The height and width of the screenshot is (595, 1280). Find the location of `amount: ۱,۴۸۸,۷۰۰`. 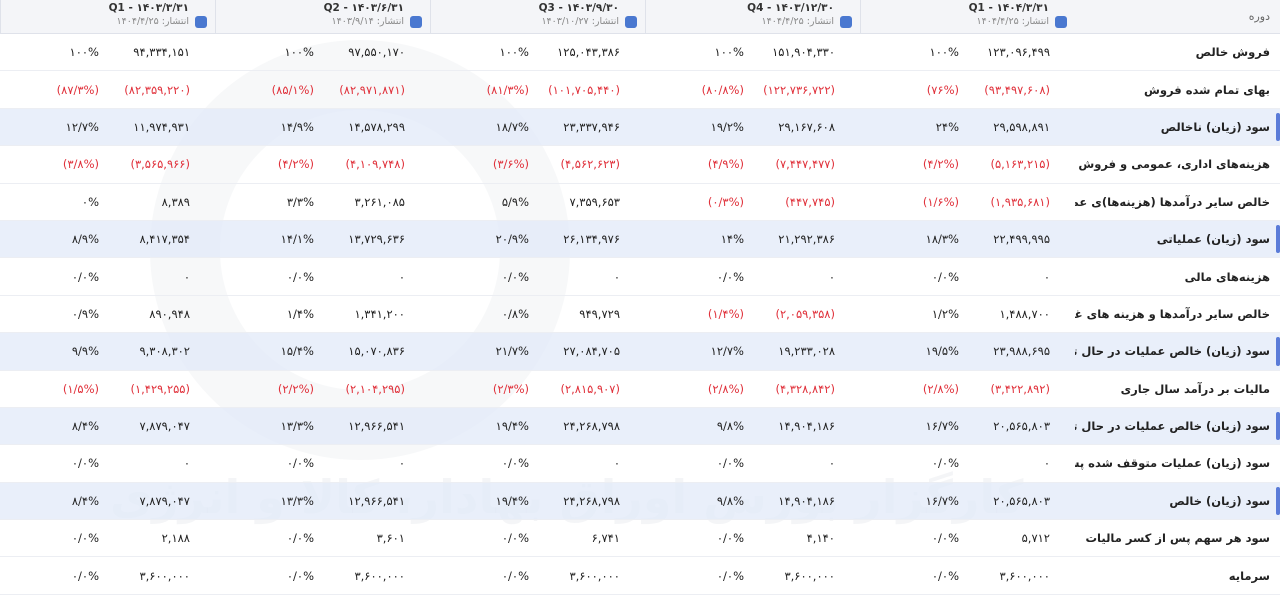

amount: ۱,۴۸۸,۷۰۰ is located at coordinates (1024, 313).